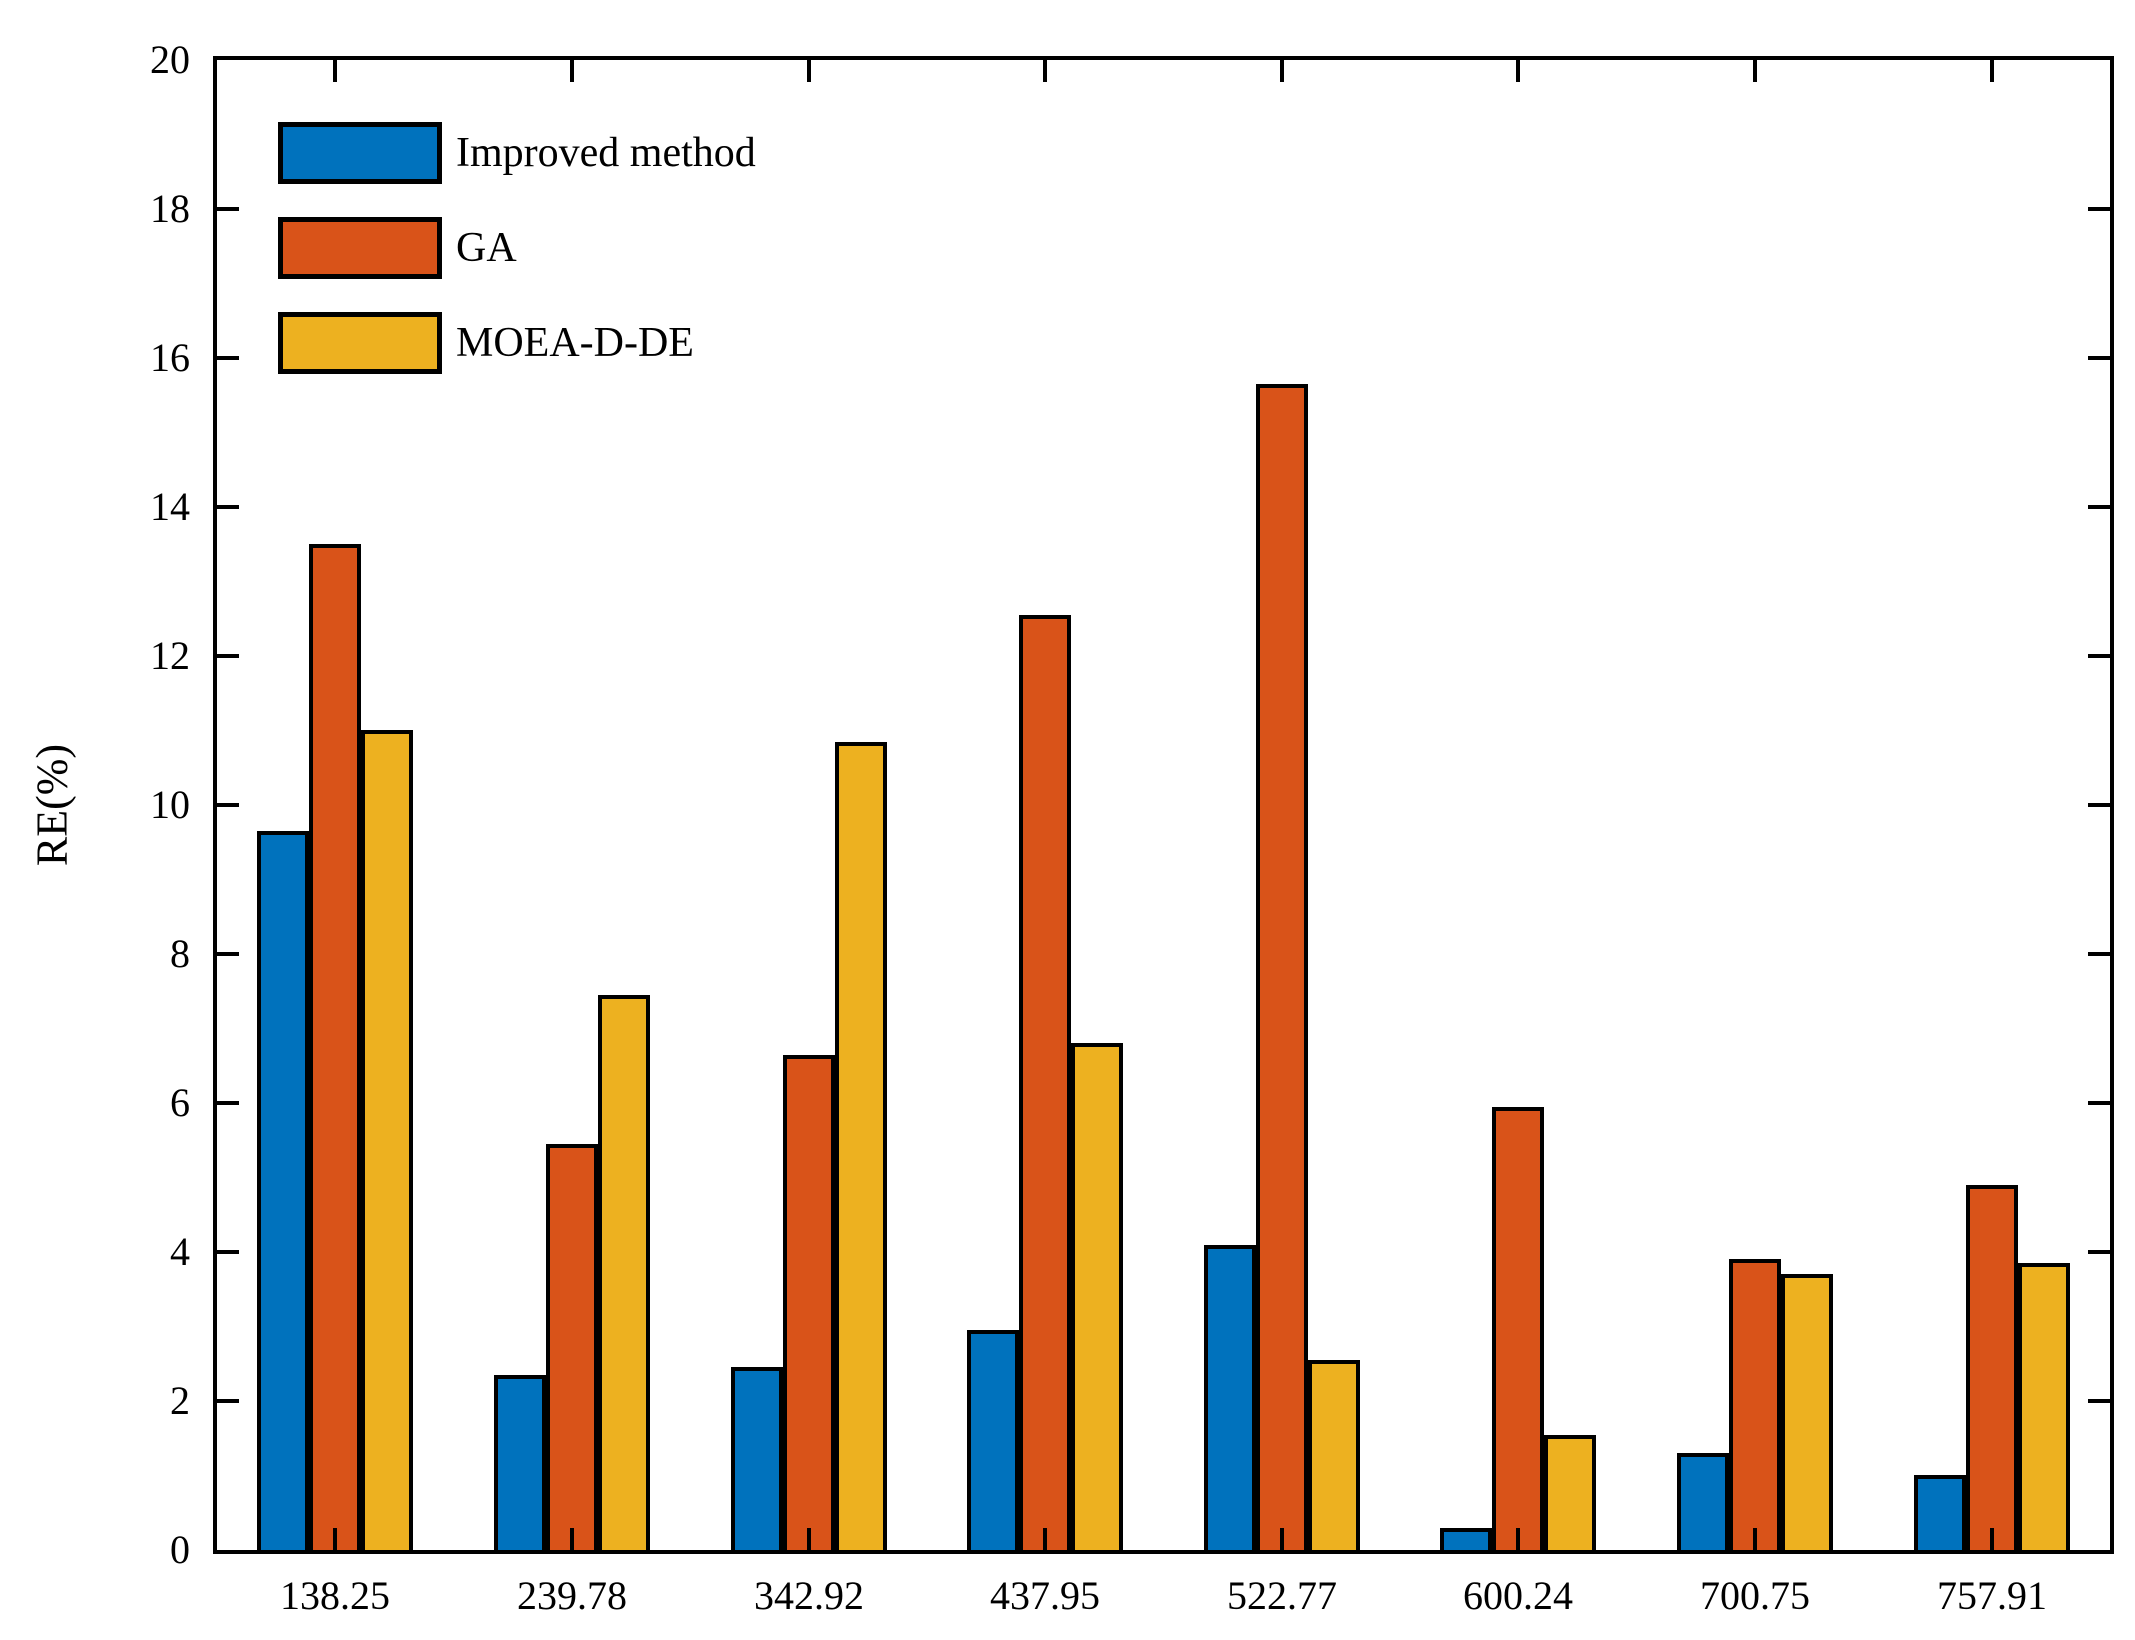 This screenshot has width=2135, height=1640. What do you see at coordinates (1518, 1595) in the screenshot?
I see `x-tick-label: 600.24` at bounding box center [1518, 1595].